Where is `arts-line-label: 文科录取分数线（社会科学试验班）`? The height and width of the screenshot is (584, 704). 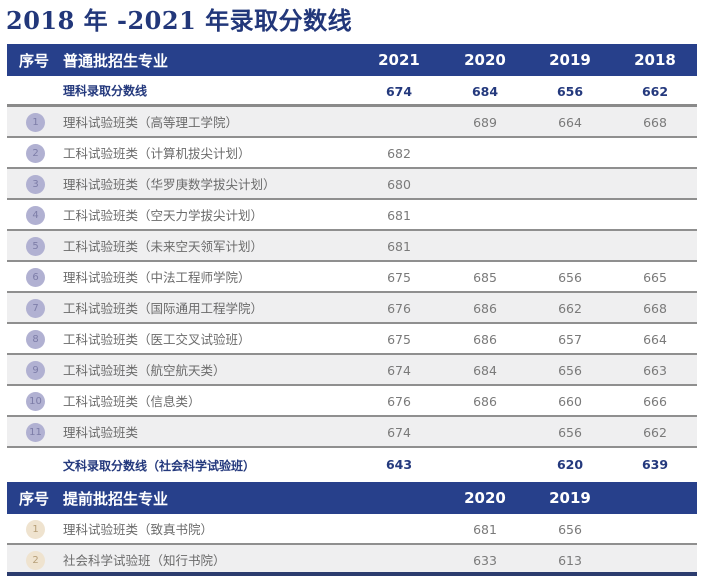
arts-line-label: 文科录取分数线（社会科学试验班） is located at coordinates (159, 465).